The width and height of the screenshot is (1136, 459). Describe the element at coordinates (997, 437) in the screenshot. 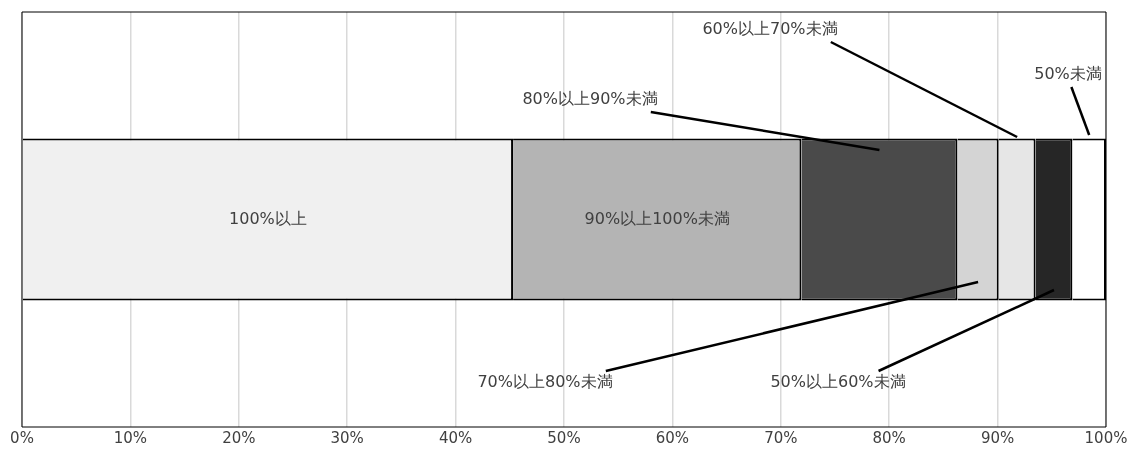

I see `x-tick-label: 90%` at that location.